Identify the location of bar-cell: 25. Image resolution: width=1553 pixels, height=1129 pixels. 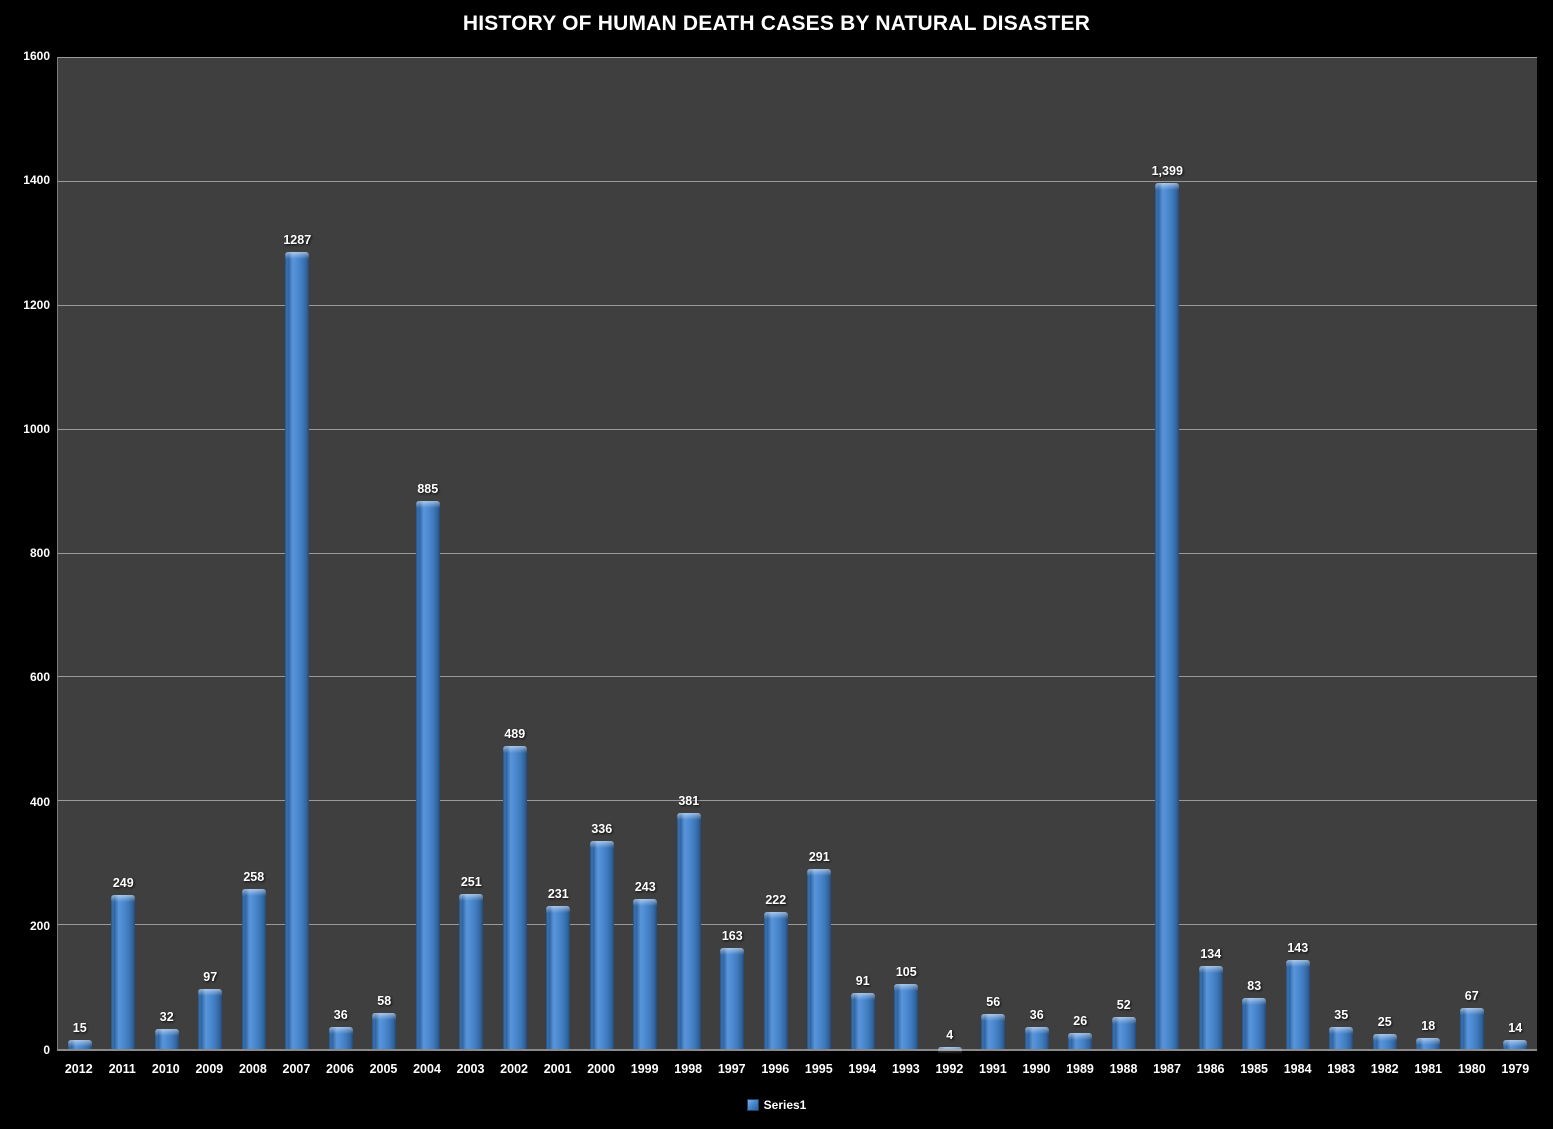
(1385, 553).